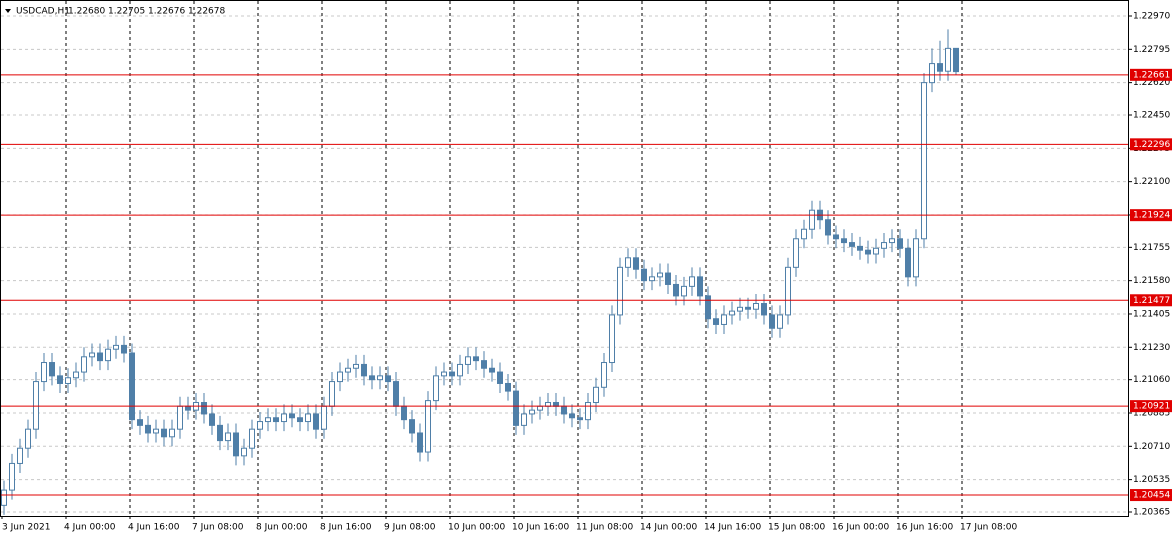 This screenshot has height=538, width=1176. I want to click on symbol-dropdown, so click(8, 11).